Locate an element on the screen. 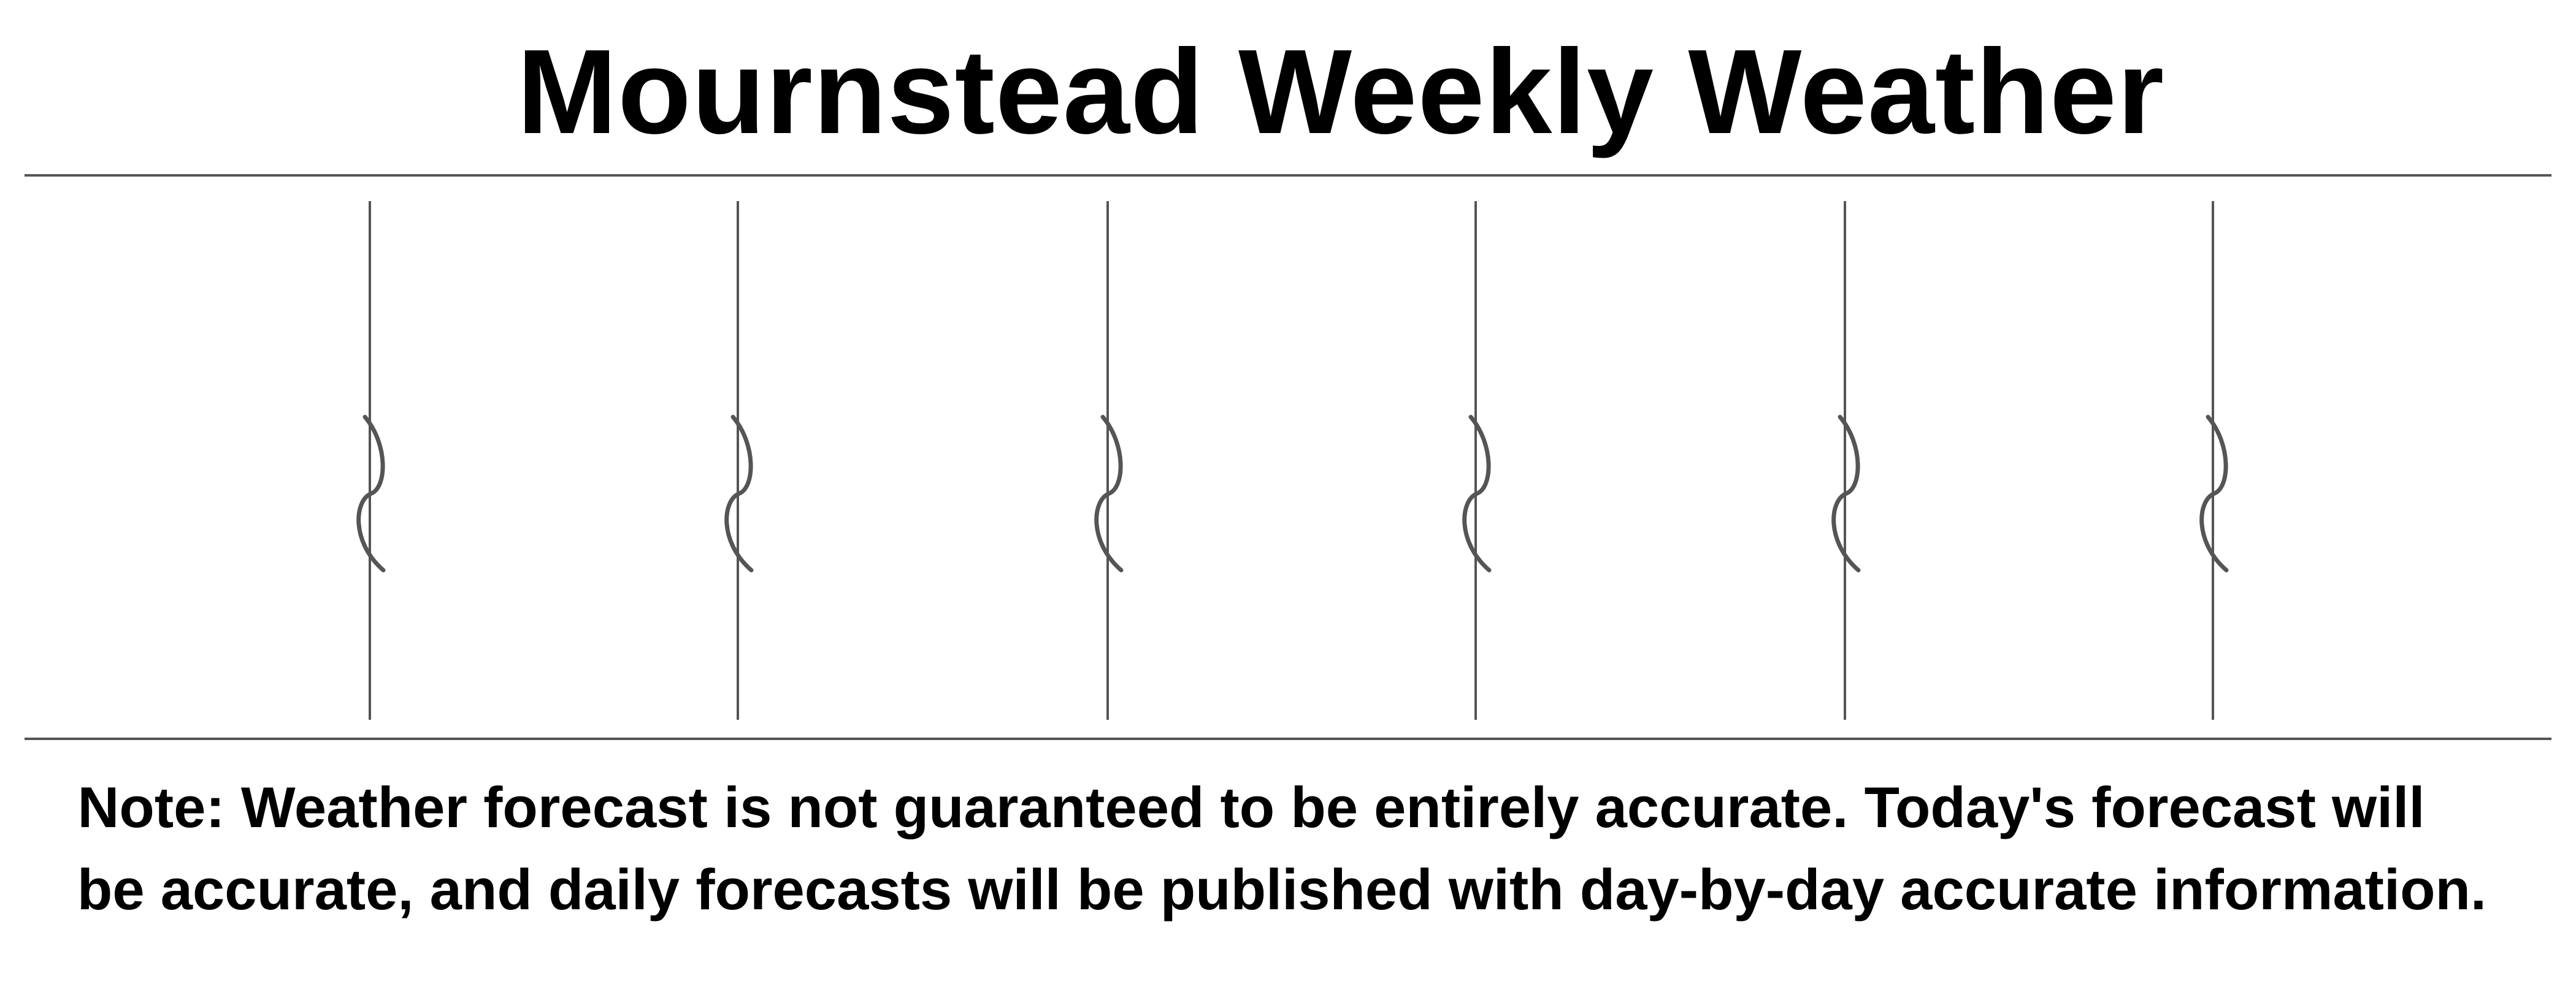 The image size is (2576, 981). top-divider-line is located at coordinates (1288, 175).